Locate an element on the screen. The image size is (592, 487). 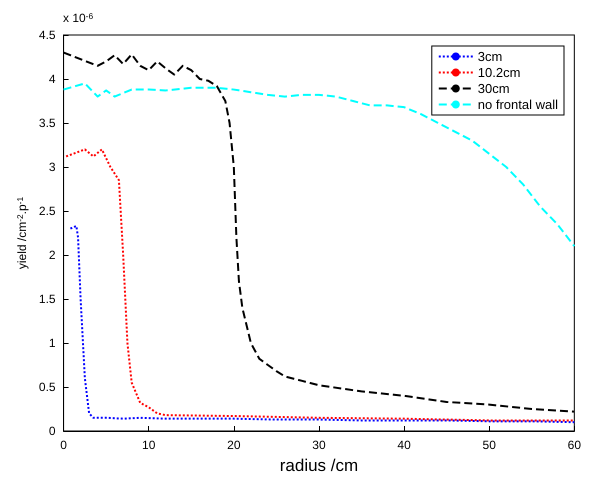
x-tick-label: 50 is located at coordinates (489, 445).